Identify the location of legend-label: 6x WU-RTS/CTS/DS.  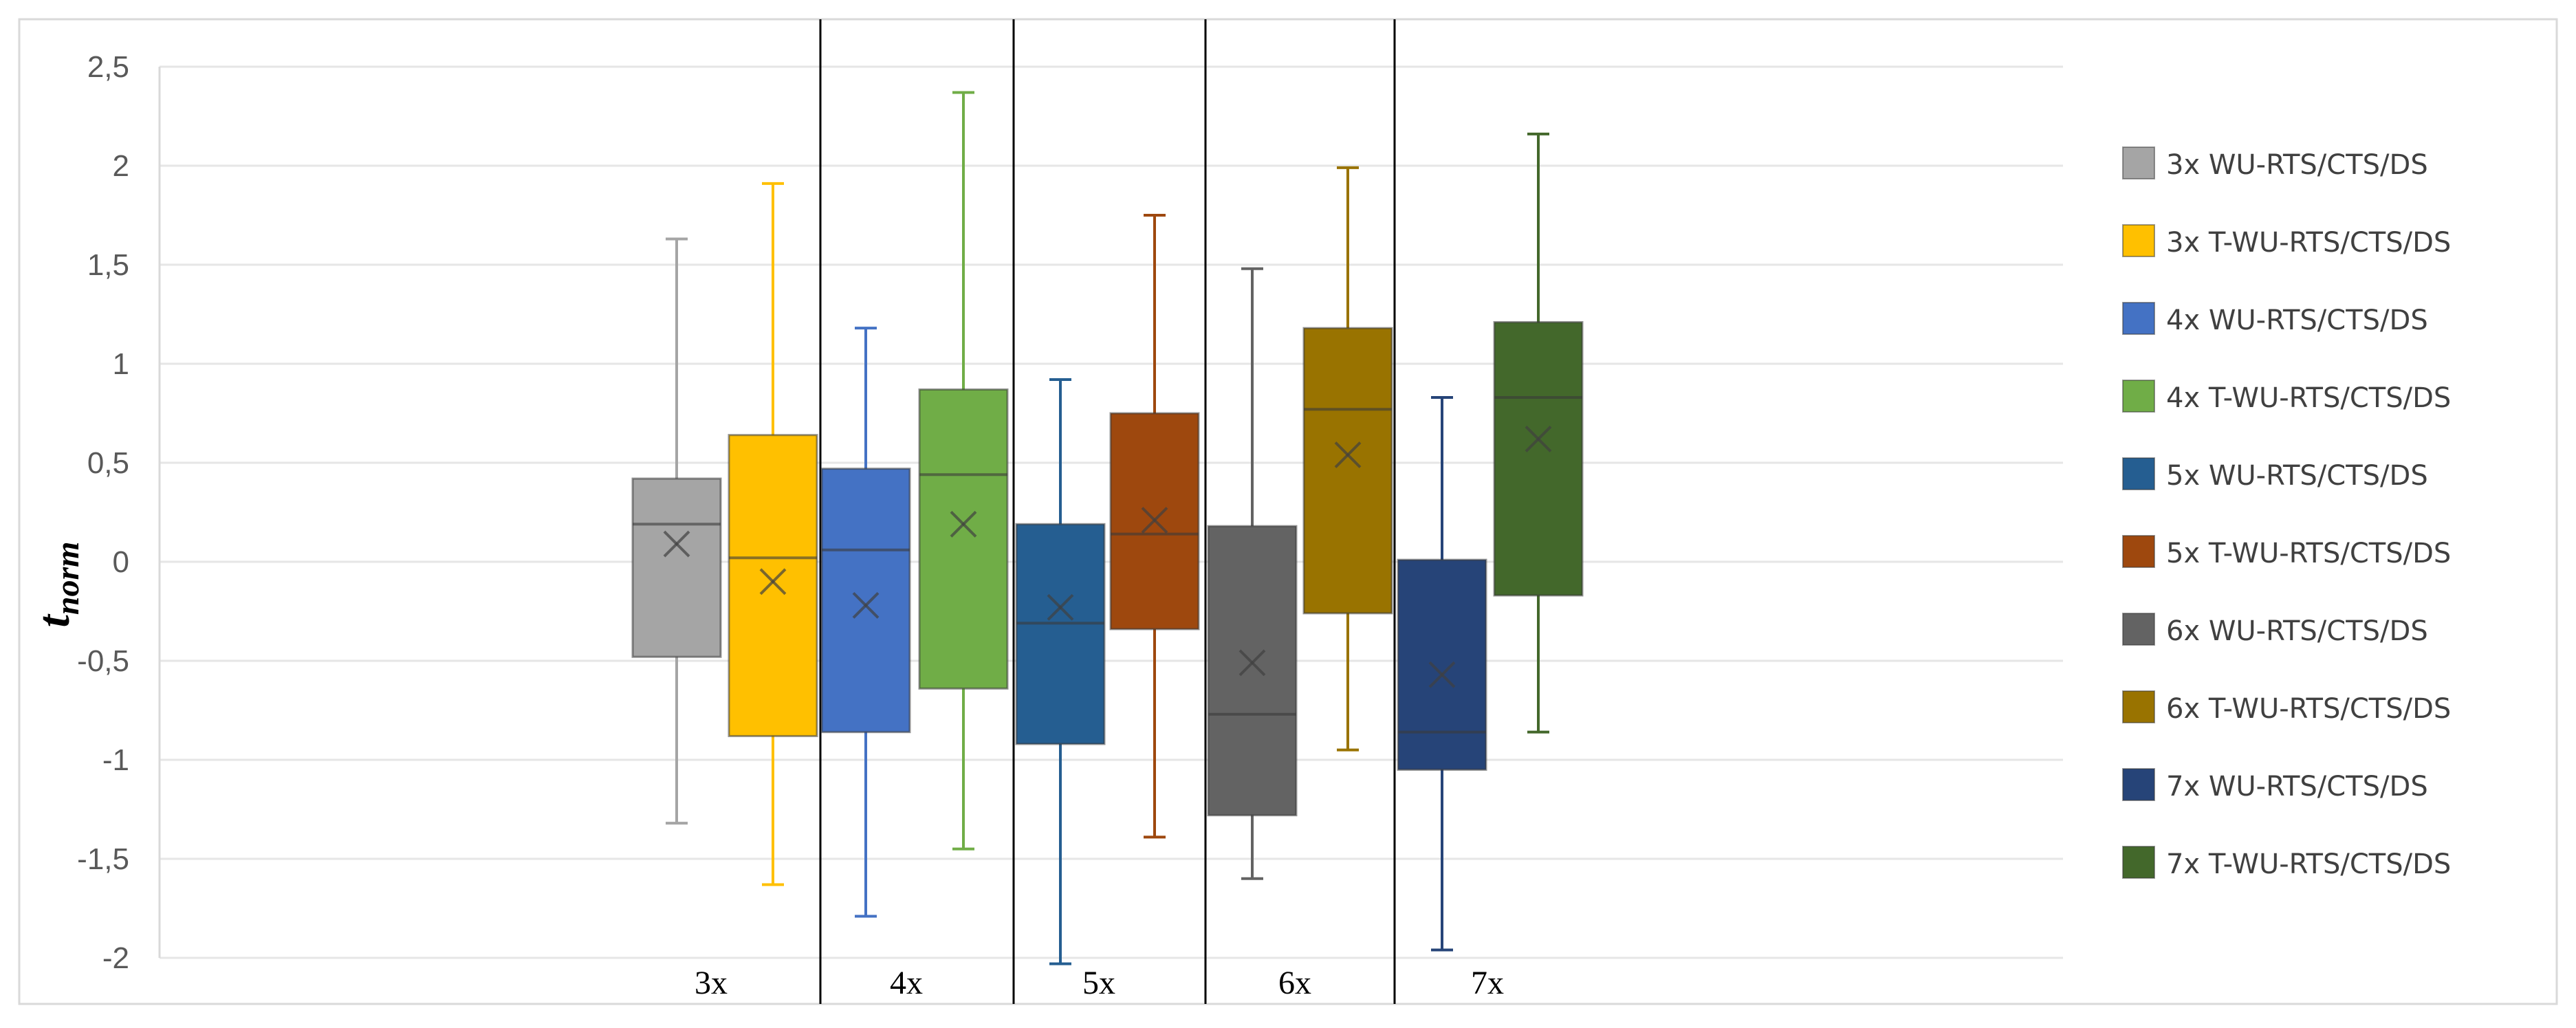
(2297, 631).